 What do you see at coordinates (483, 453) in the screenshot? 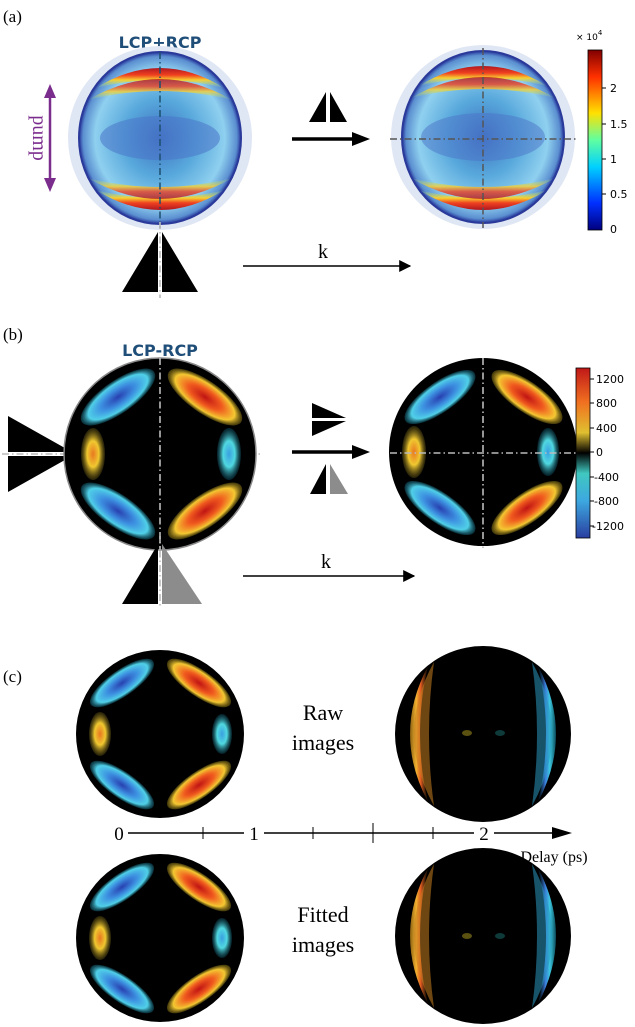
I see `map-b-right` at bounding box center [483, 453].